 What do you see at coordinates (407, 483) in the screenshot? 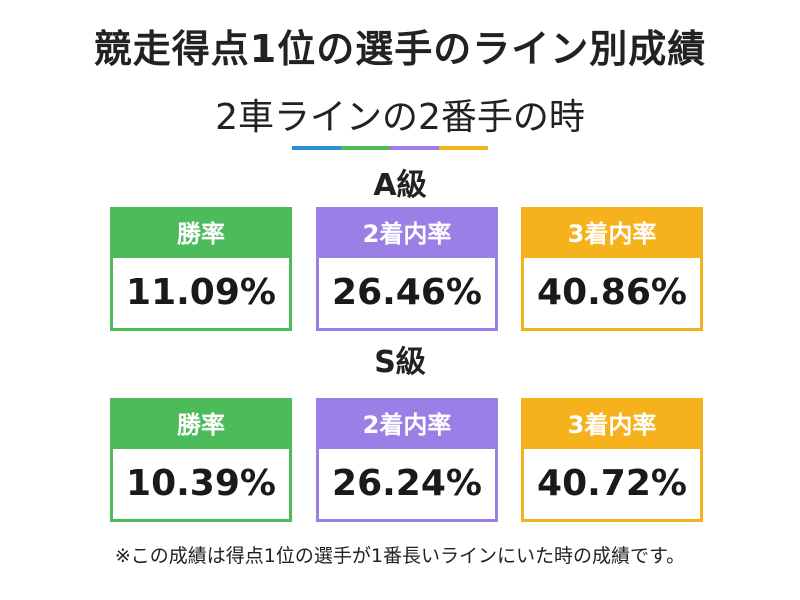
I see `card-value: 26.24%` at bounding box center [407, 483].